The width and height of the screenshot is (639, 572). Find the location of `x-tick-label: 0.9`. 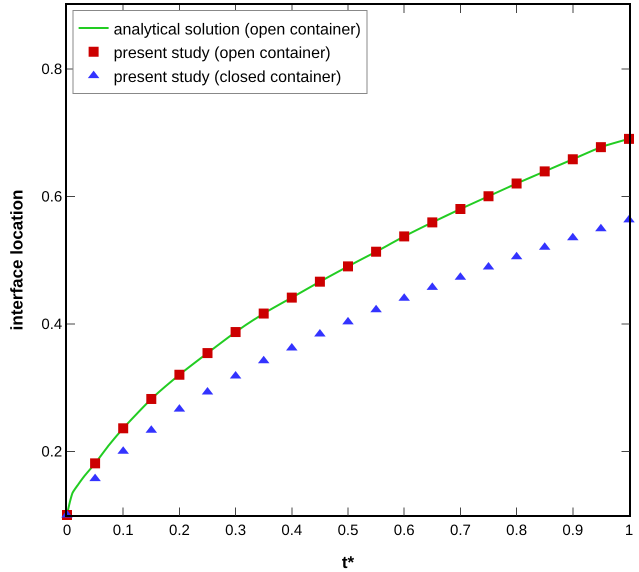

x-tick-label: 0.9 is located at coordinates (573, 530).